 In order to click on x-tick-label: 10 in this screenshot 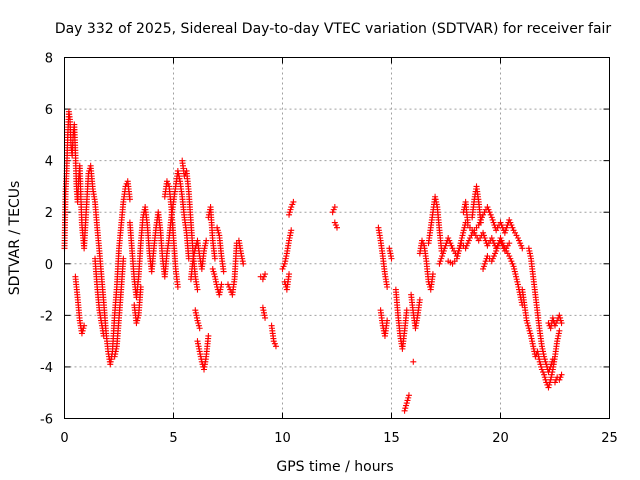, I will do `click(282, 438)`.